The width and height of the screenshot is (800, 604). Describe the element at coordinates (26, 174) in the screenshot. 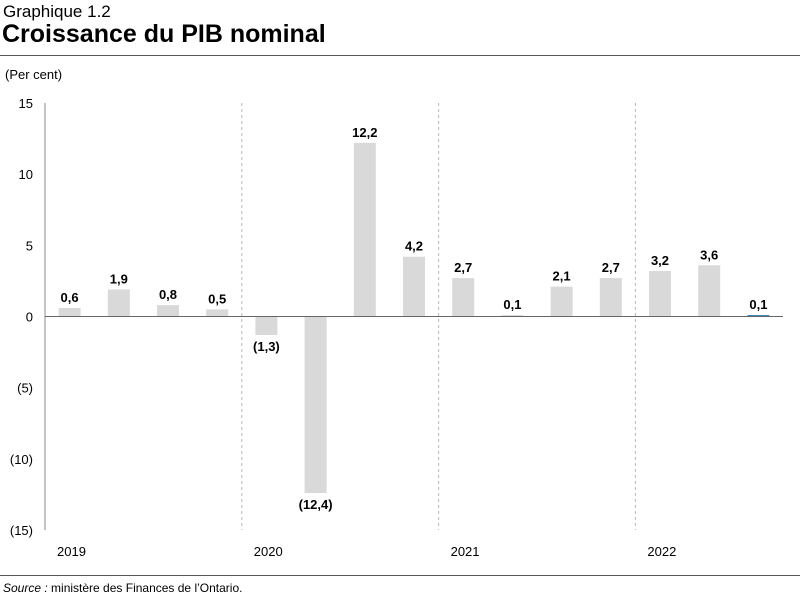

I see `y-tick-label: 10` at that location.